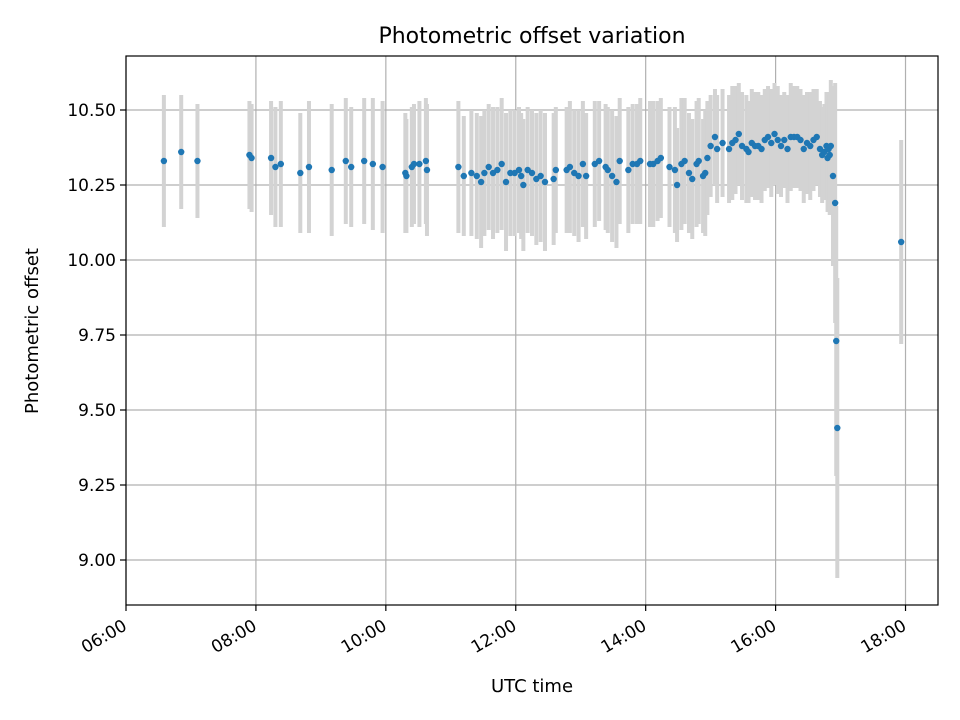 This screenshot has width=960, height=720. What do you see at coordinates (32, 331) in the screenshot?
I see `y-axis-label: Photometric offset` at bounding box center [32, 331].